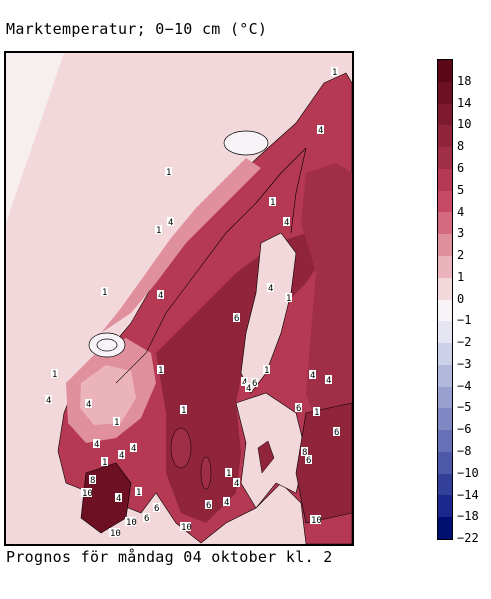  Describe the element at coordinates (464, 80) in the screenshot. I see `legend-label: 18` at that location.